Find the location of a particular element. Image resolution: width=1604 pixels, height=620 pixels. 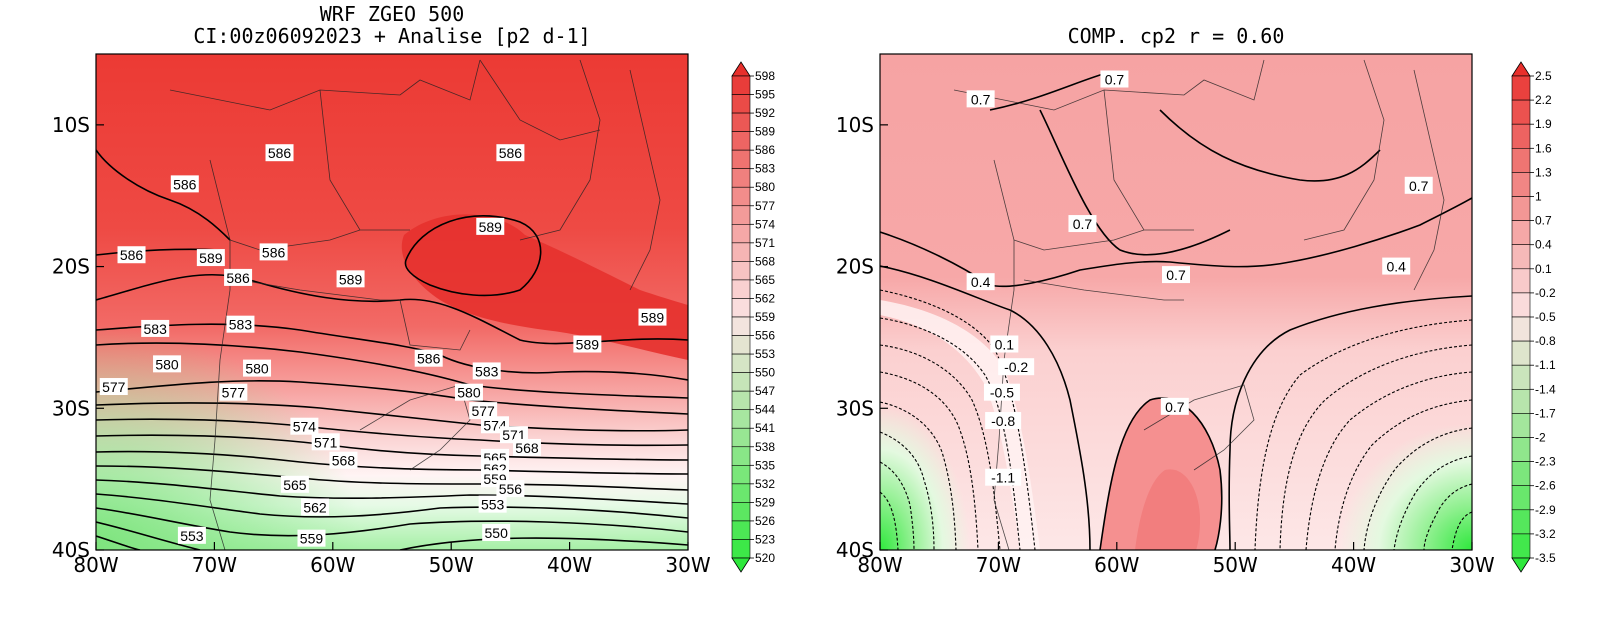

colorbar-label: 583 is located at coordinates (765, 169).